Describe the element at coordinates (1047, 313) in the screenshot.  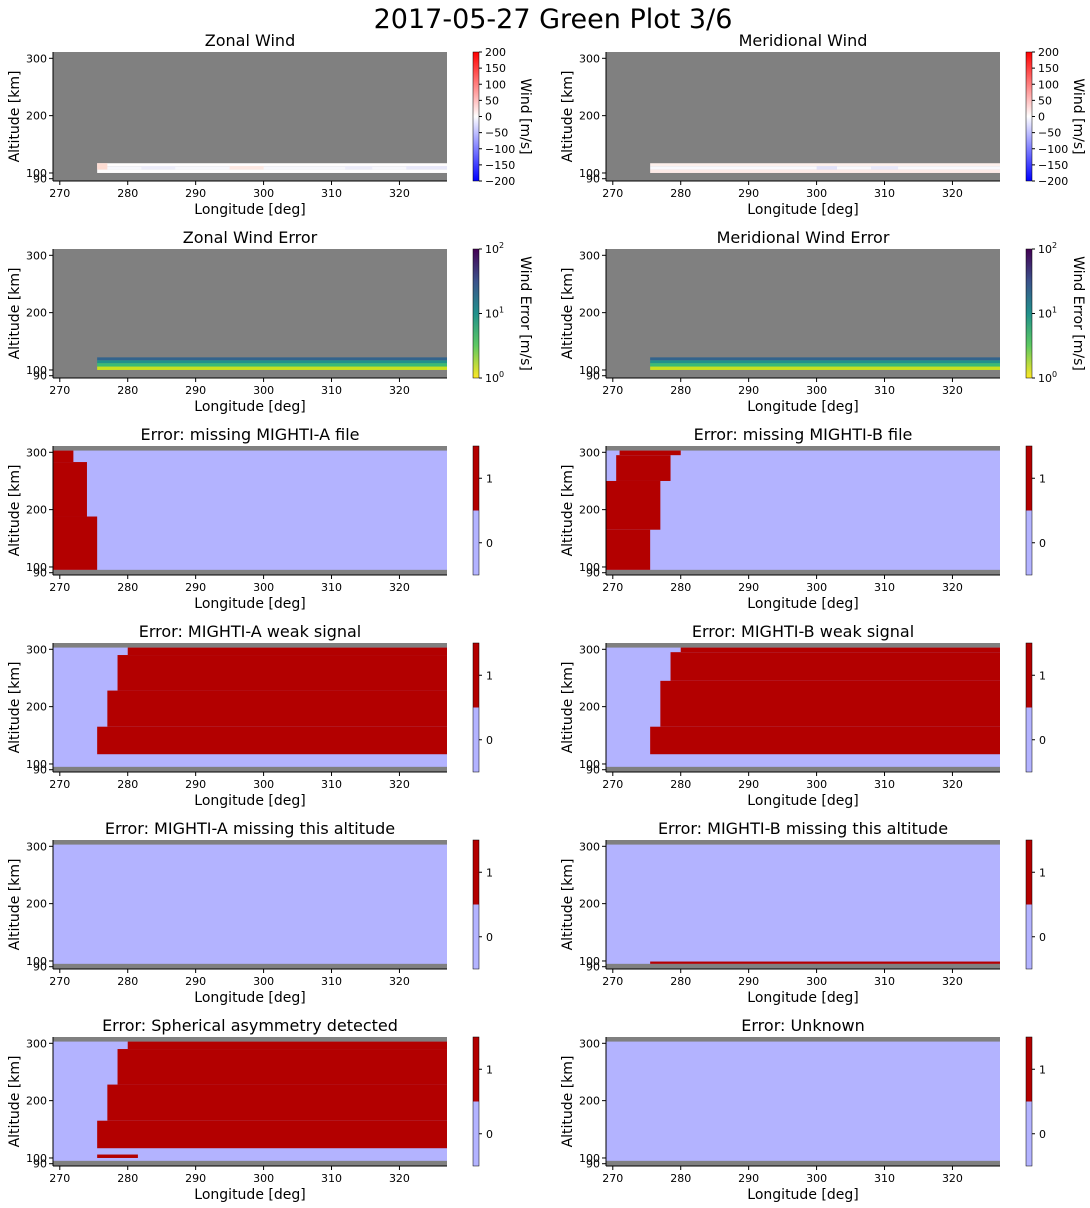
I see `colorbar-tick-label: 10¹` at that location.